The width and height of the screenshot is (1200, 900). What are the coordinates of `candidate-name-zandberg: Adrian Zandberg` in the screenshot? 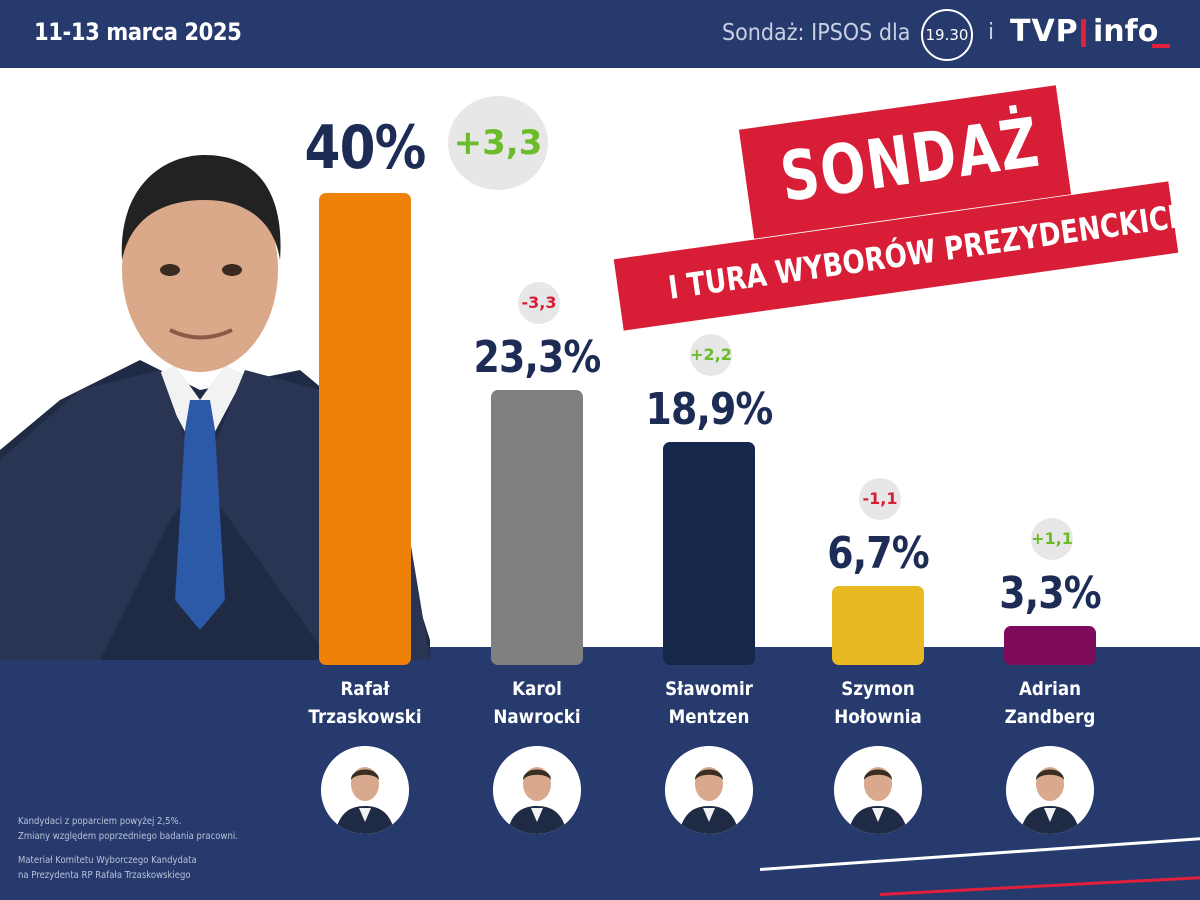 It's located at (1050, 703).